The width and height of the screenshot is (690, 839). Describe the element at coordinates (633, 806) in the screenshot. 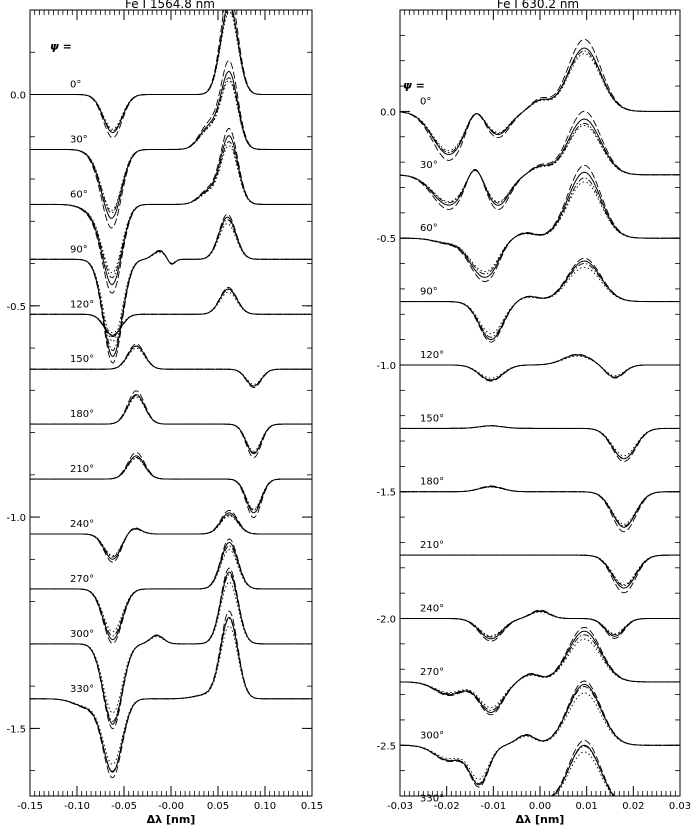

I see `x-tick-label: 0.02` at that location.